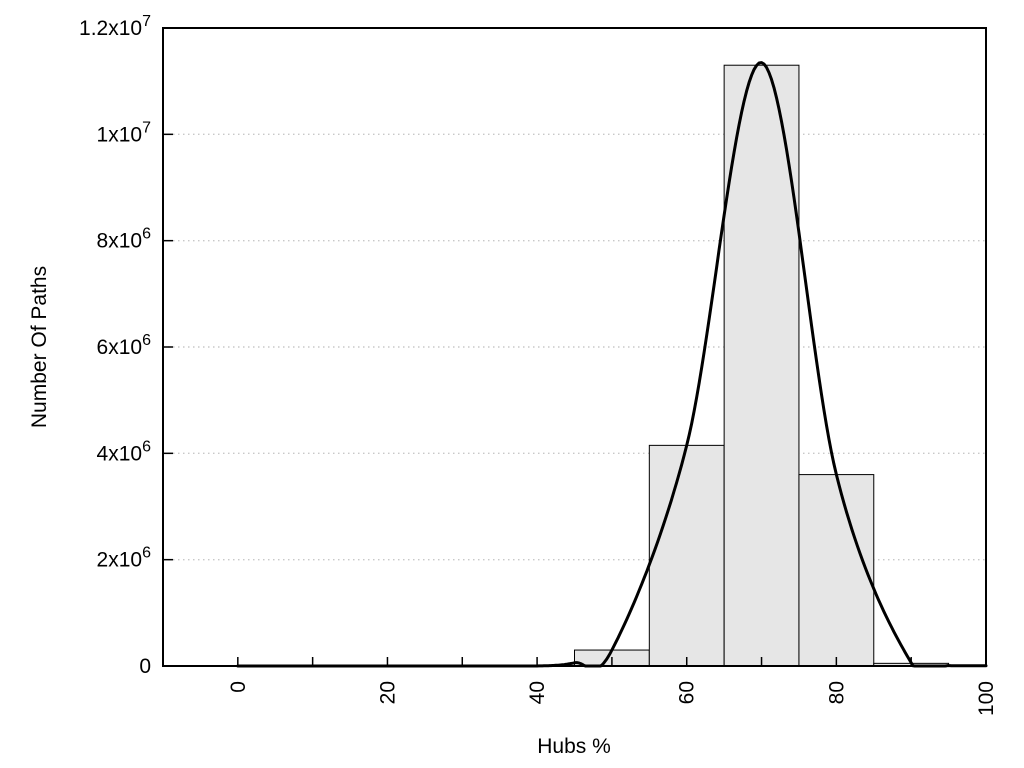 The width and height of the screenshot is (1024, 768). I want to click on x-tick-label: 100, so click(986, 698).